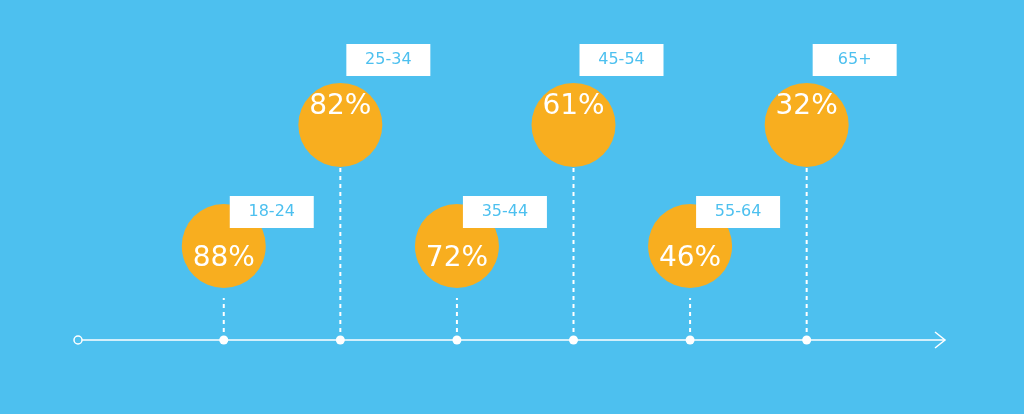 The height and width of the screenshot is (414, 1024). I want to click on data-label: 46%, so click(690, 256).